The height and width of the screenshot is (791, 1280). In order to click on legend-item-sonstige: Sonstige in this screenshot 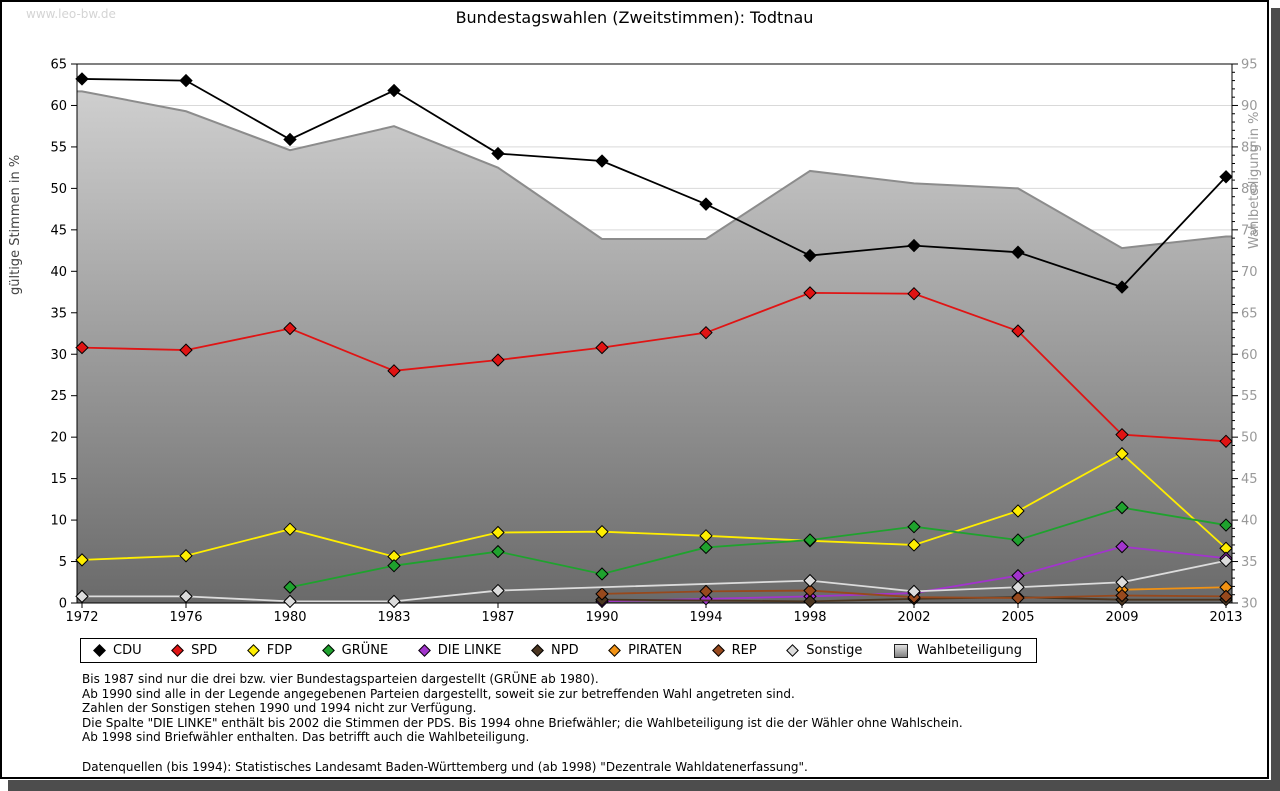, I will do `click(824, 650)`.